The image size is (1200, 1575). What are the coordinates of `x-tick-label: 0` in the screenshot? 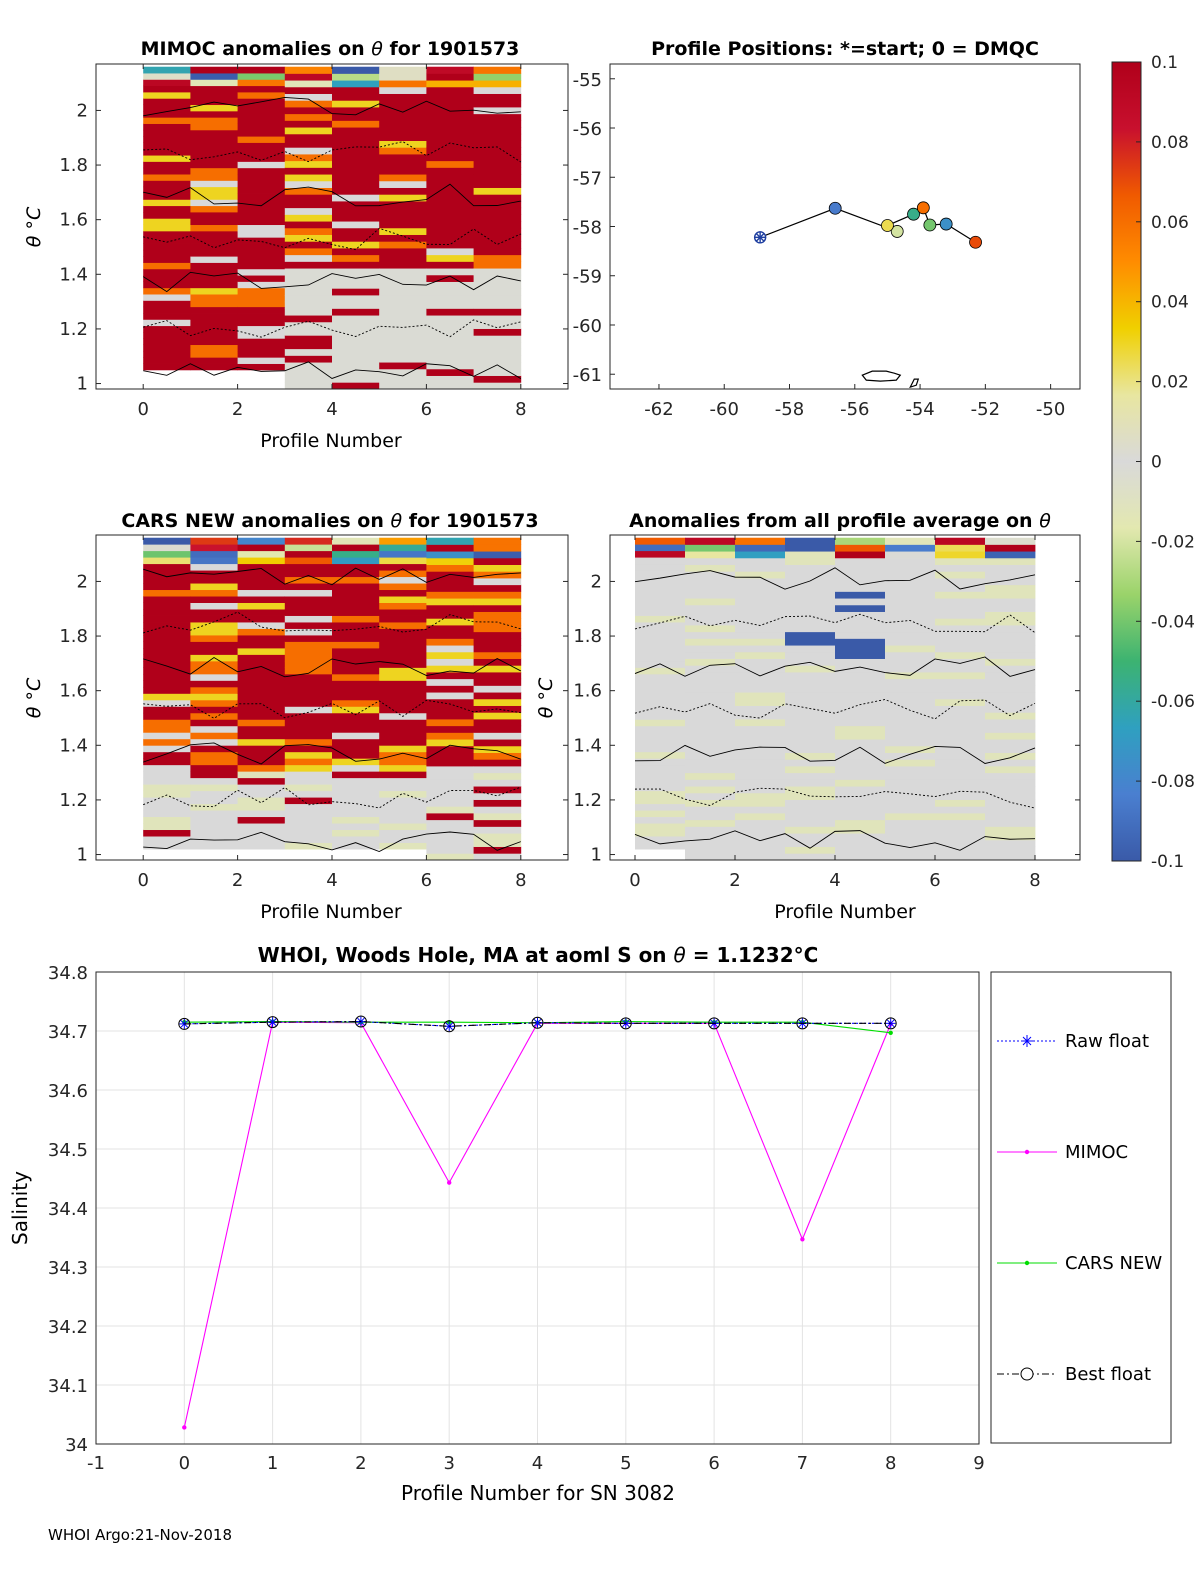 It's located at (142, 409).